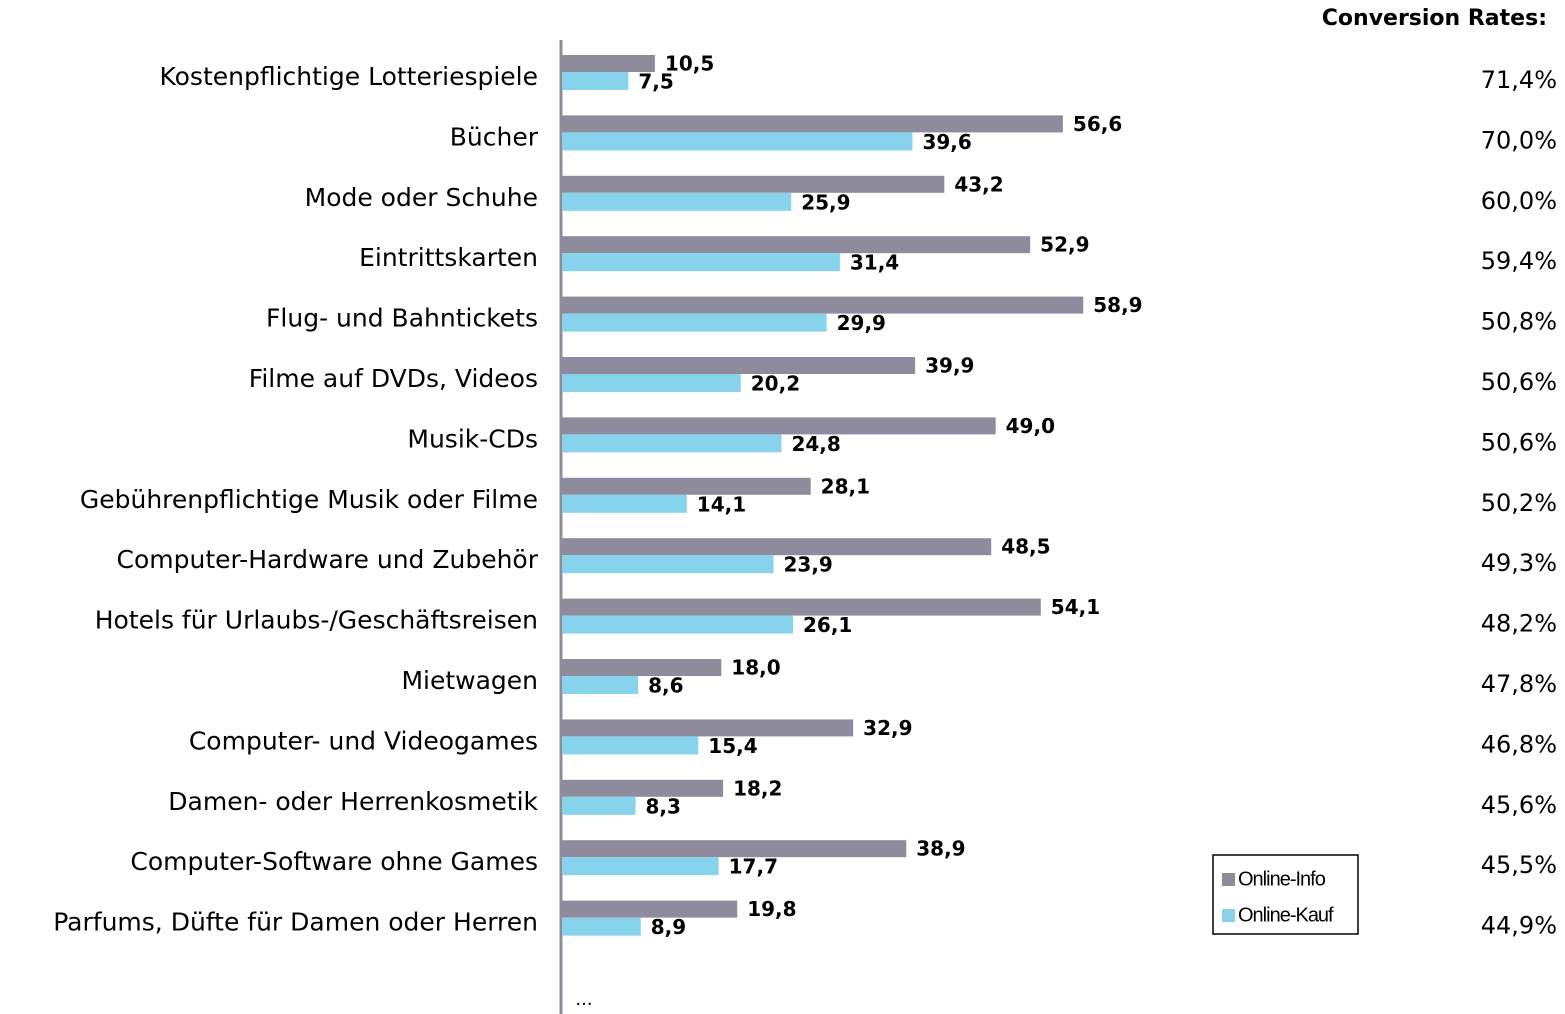  What do you see at coordinates (753, 867) in the screenshot?
I see `value-label: 17,7` at bounding box center [753, 867].